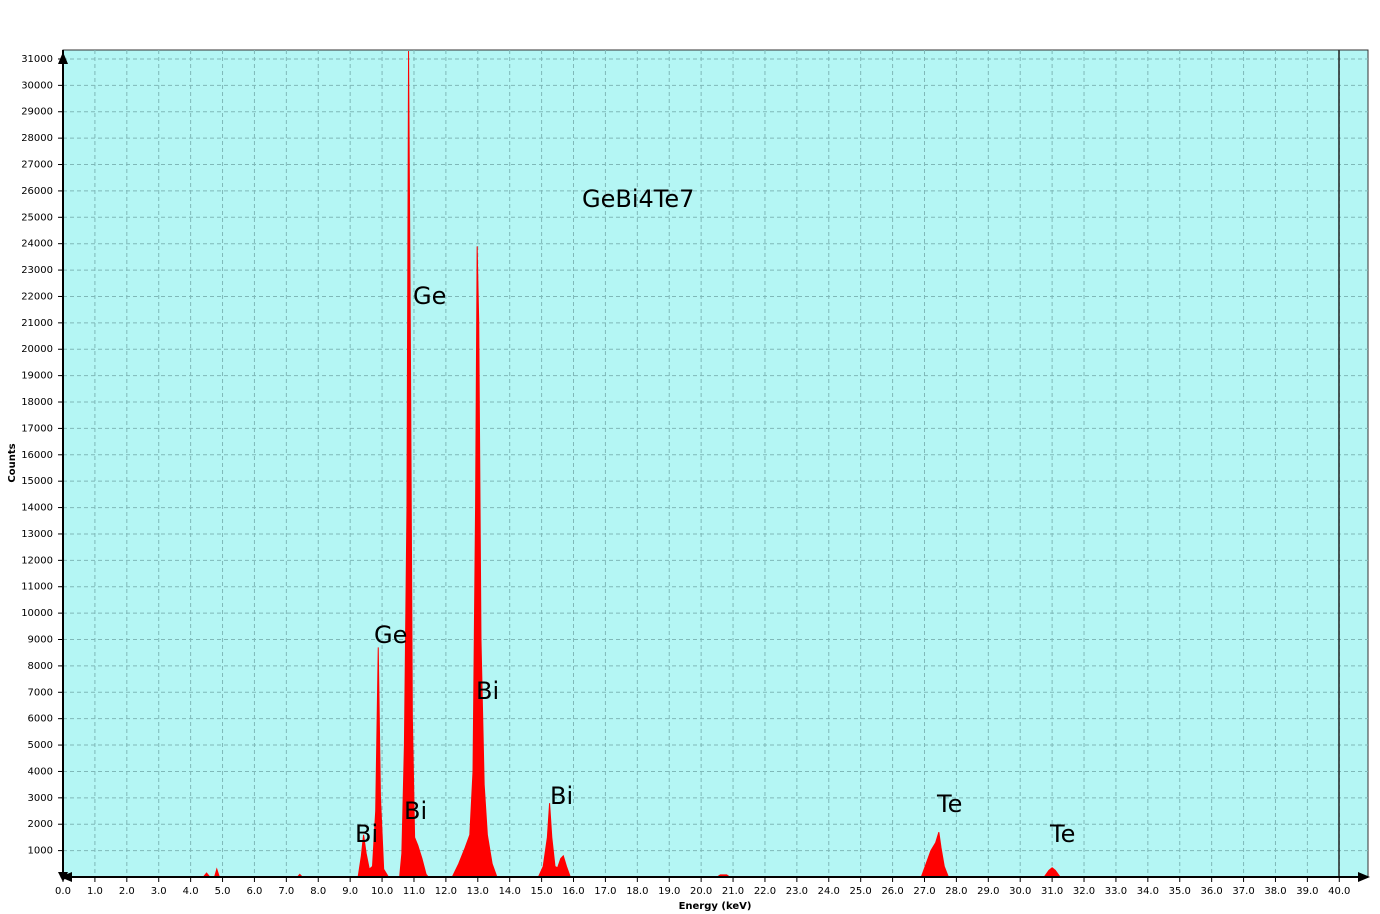  Describe the element at coordinates (350, 891) in the screenshot. I see `x-tick-label: 9.0` at that location.